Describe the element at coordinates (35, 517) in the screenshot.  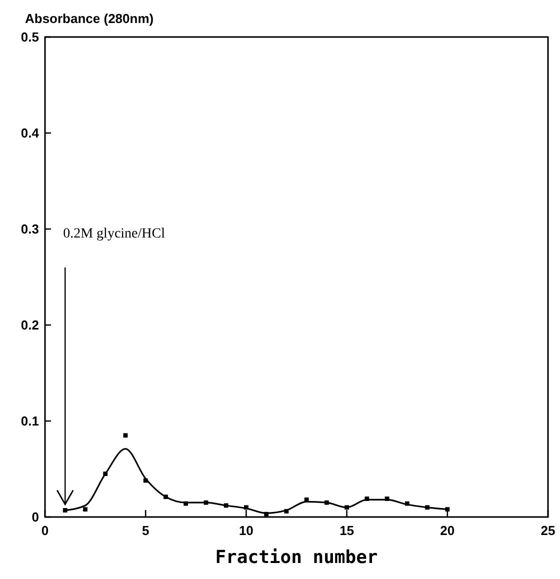
I see `y-tick-label: 0` at that location.